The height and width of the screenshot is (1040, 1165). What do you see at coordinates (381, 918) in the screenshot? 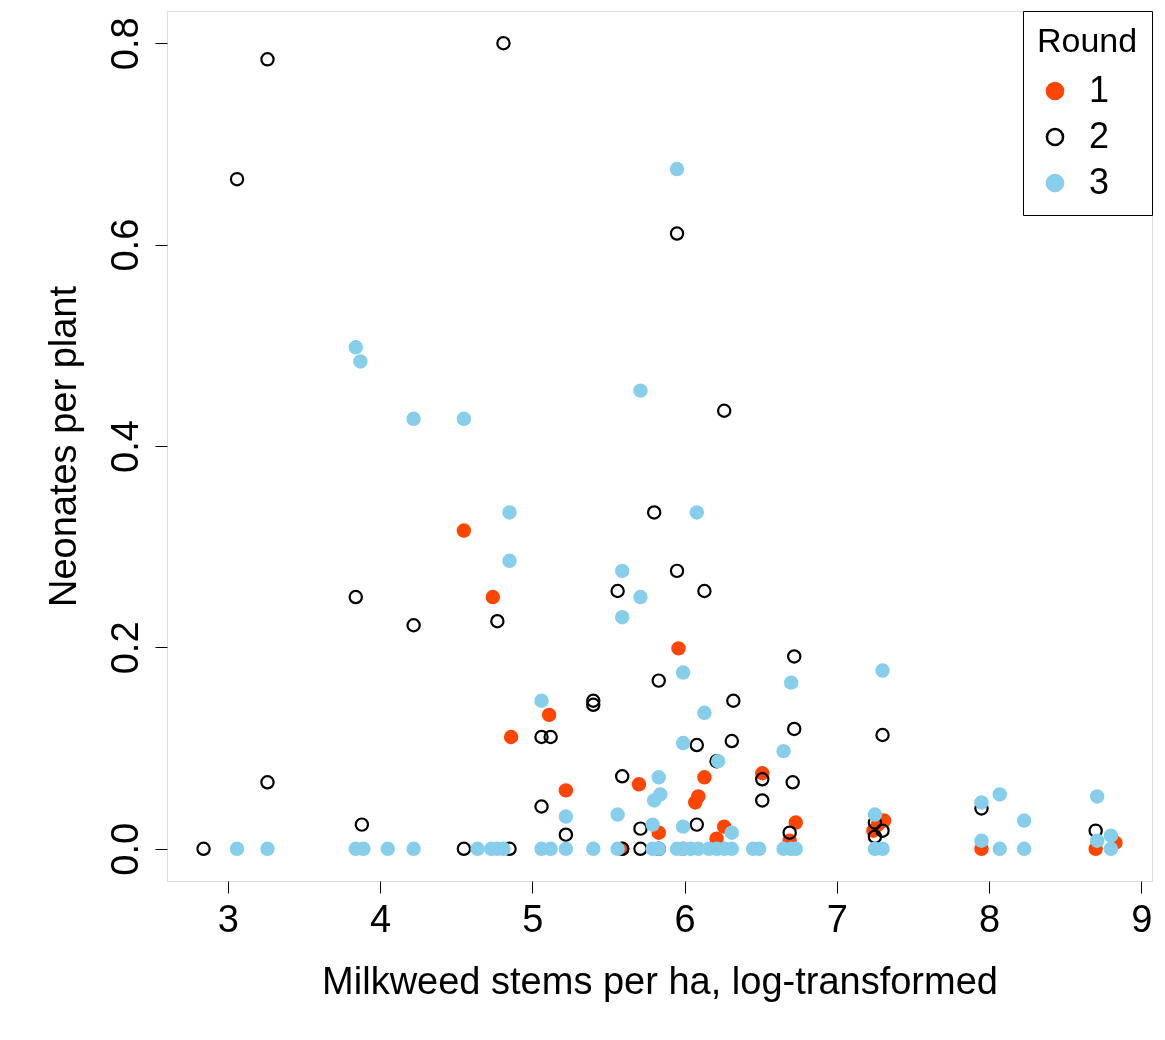
I see `x-tick-label: 4` at bounding box center [381, 918].